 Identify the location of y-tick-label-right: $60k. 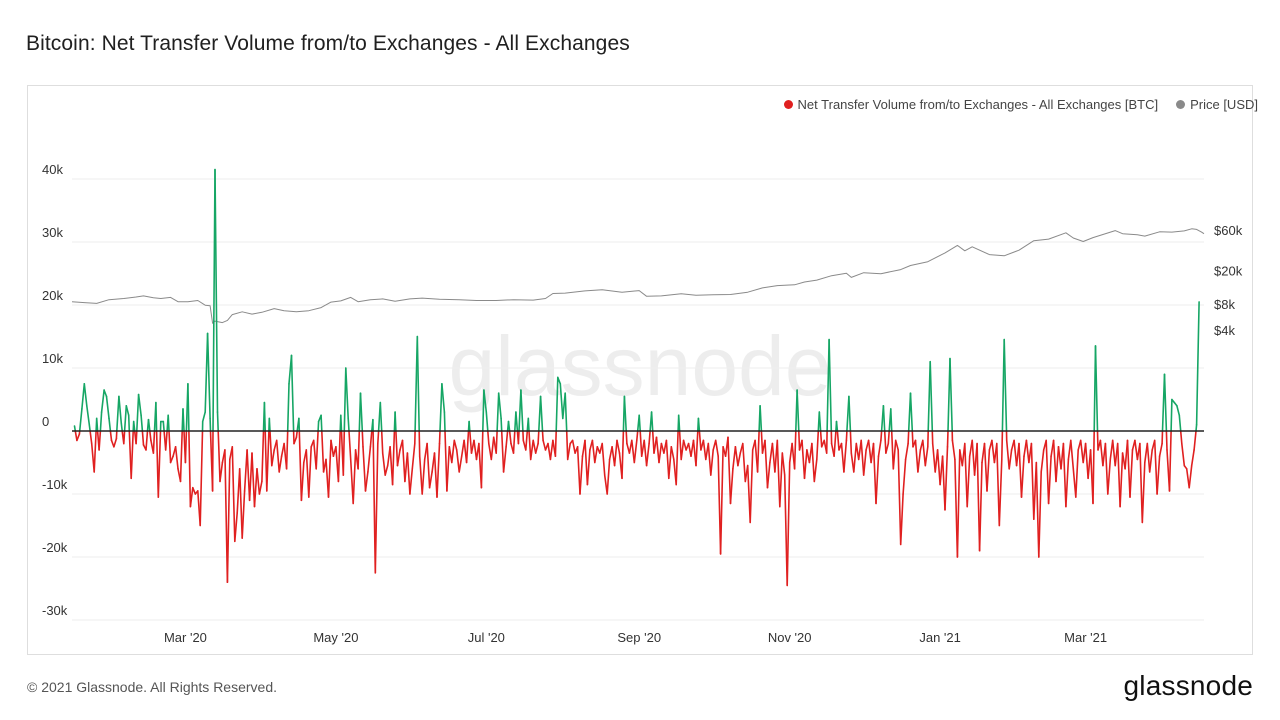
(1228, 230).